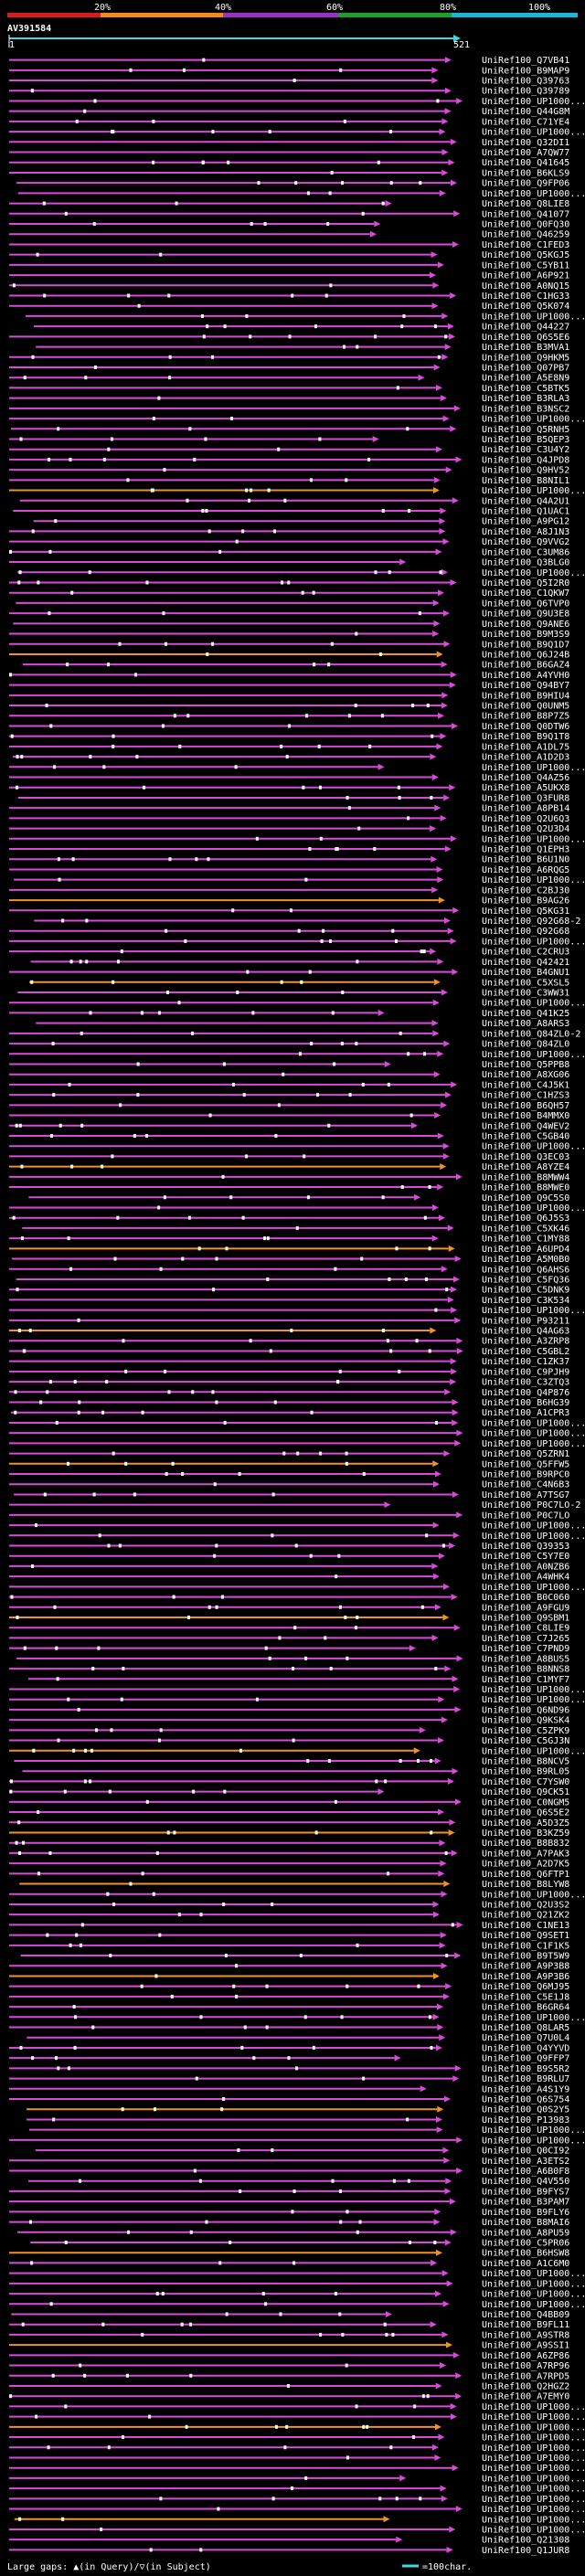  Describe the element at coordinates (525, 1557) in the screenshot. I see `hit-label: UniRef100_C5Y7E0` at that location.